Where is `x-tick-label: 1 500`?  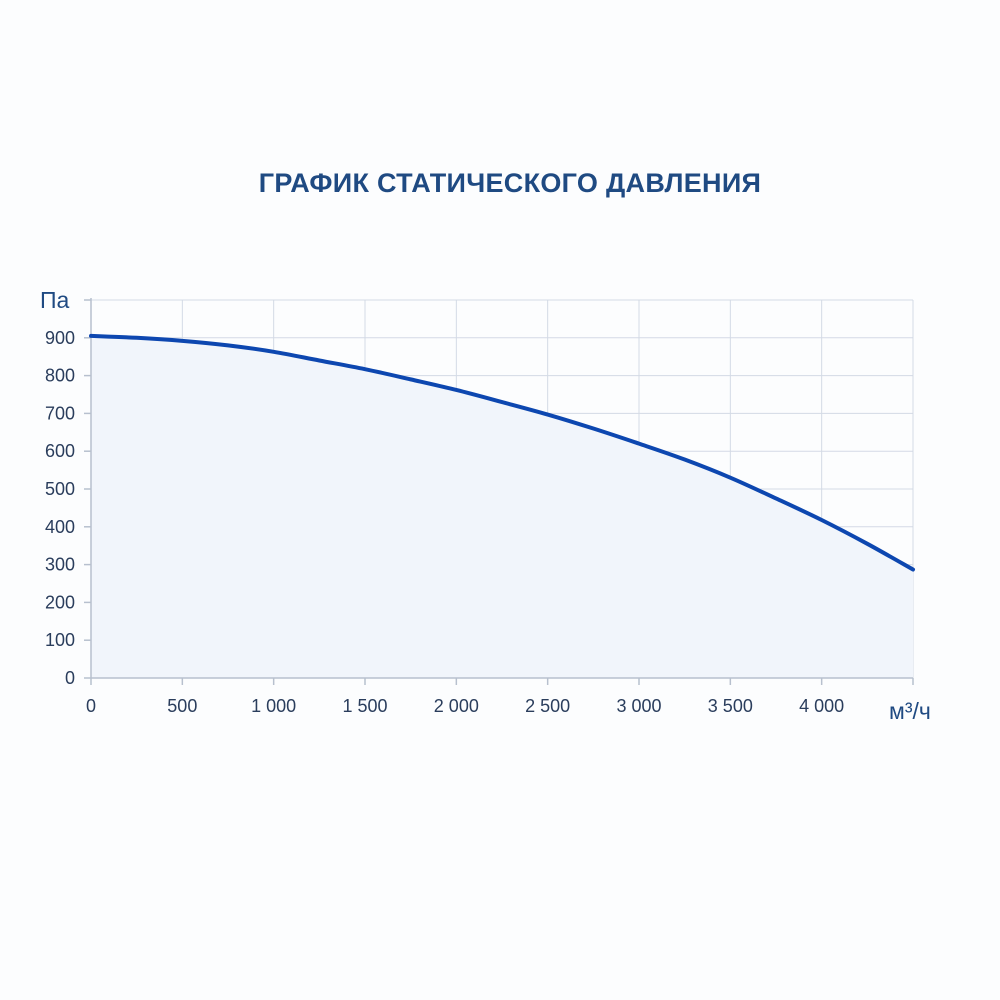 x-tick-label: 1 500 is located at coordinates (364, 706).